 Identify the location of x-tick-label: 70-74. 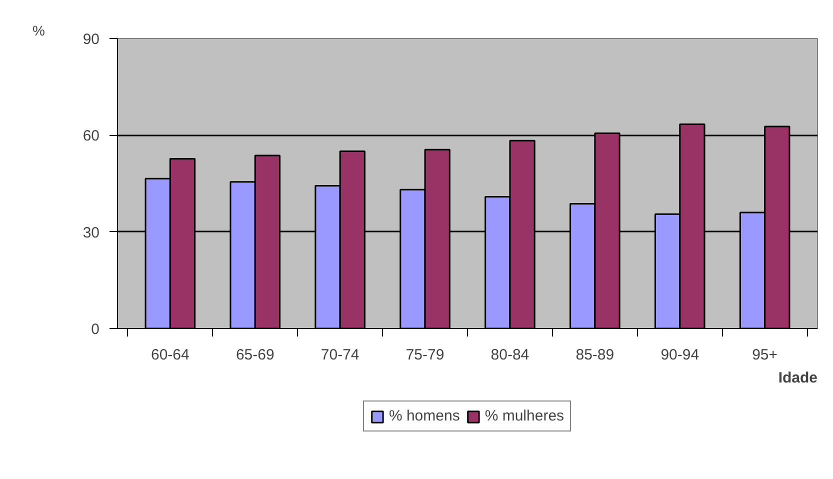
(340, 355).